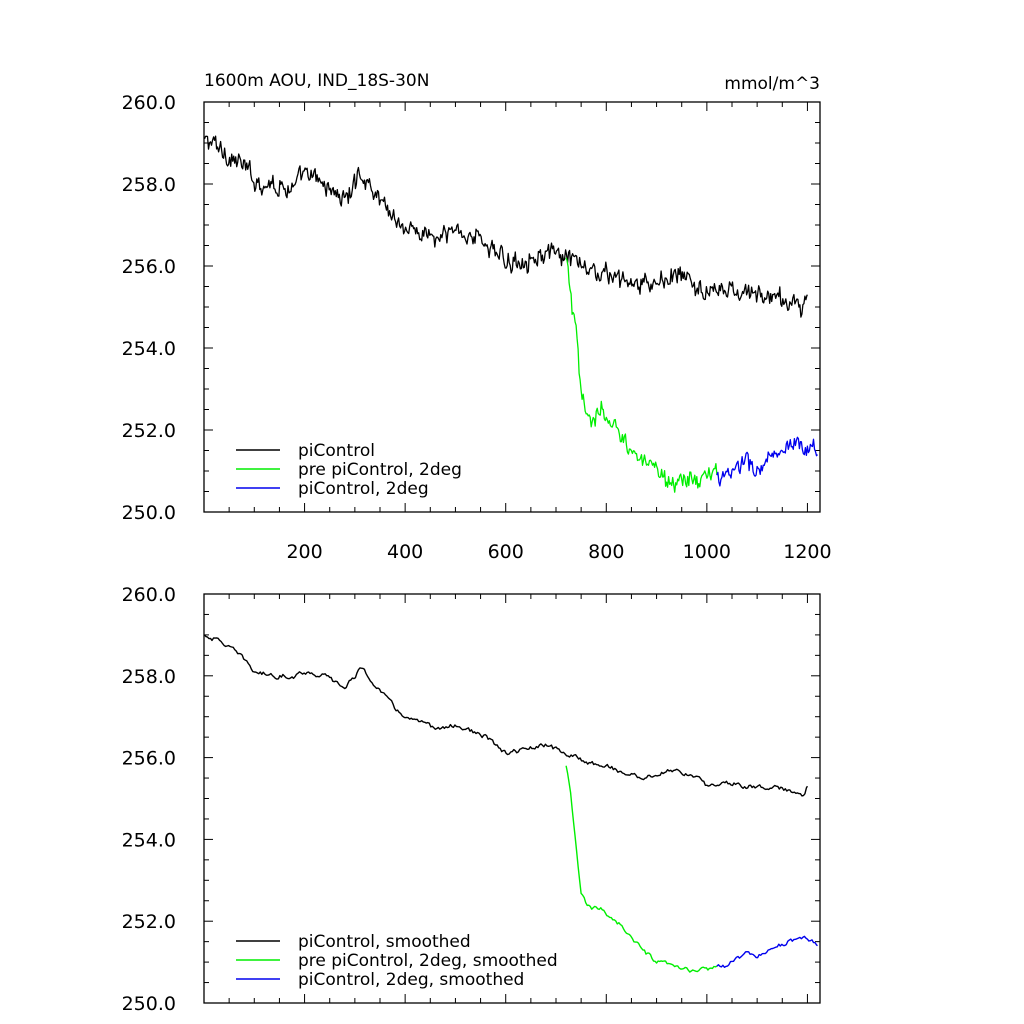 This screenshot has width=1024, height=1024. What do you see at coordinates (336, 451) in the screenshot?
I see `legend-label: piControl` at bounding box center [336, 451].